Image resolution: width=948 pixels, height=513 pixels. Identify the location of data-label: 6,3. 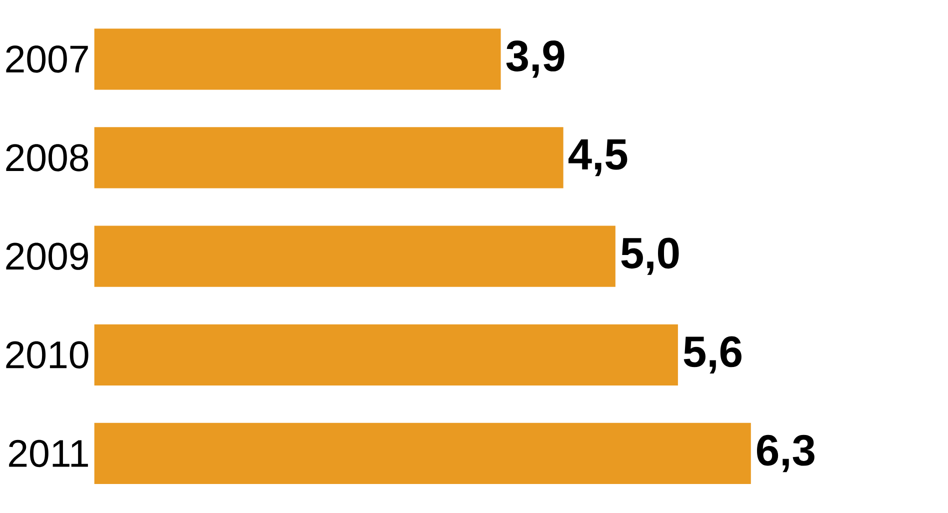
(785, 453).